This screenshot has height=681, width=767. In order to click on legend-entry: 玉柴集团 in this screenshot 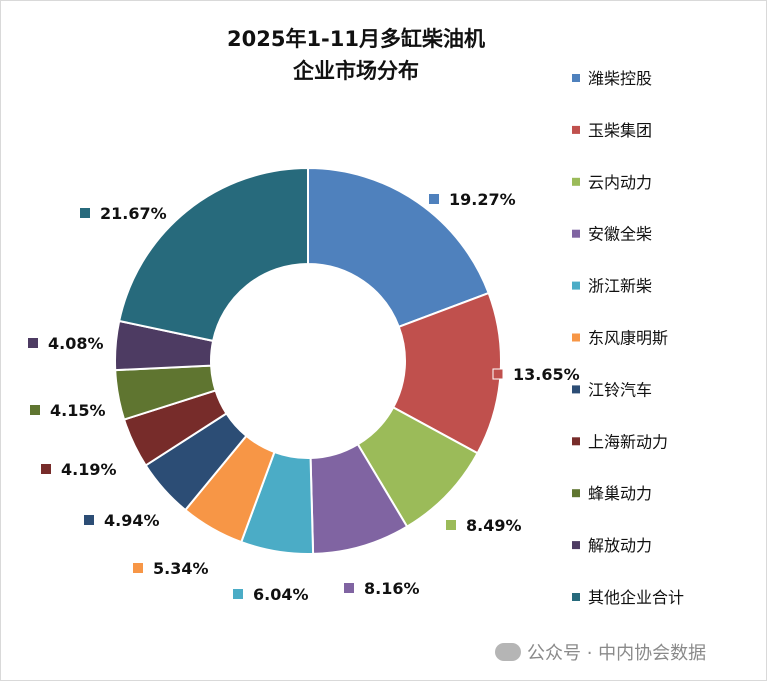, I will do `click(620, 130)`.